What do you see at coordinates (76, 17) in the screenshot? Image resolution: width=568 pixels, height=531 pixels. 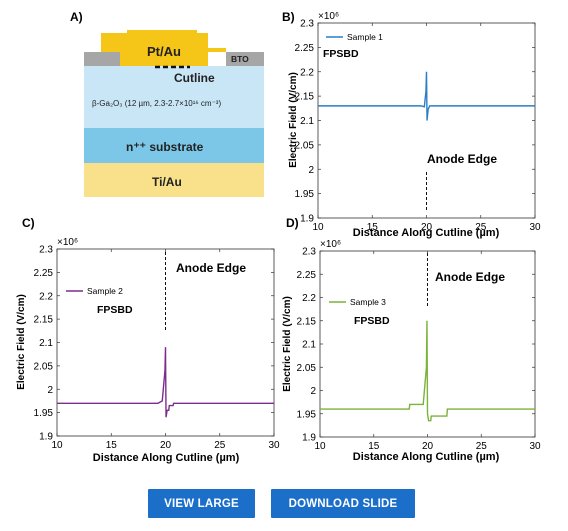 I see `panel-label-a: A)` at bounding box center [76, 17].